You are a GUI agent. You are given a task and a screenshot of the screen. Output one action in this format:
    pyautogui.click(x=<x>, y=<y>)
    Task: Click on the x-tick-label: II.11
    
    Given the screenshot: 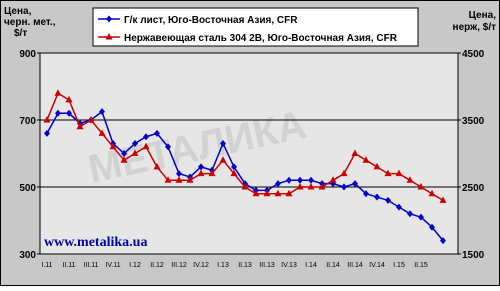 What is the action you would take?
    pyautogui.click(x=68, y=265)
    